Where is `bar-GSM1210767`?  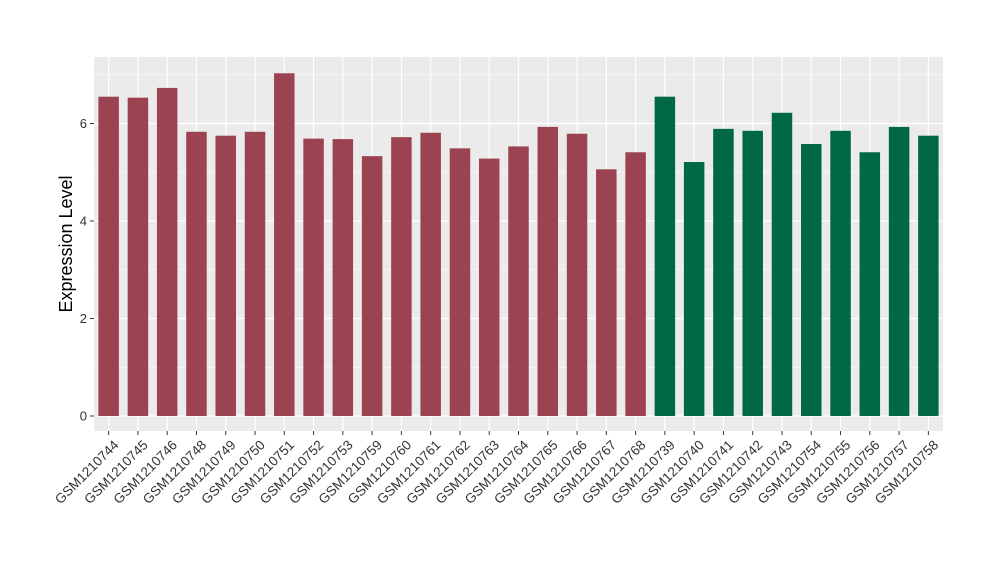
bar-GSM1210767 is located at coordinates (606, 292).